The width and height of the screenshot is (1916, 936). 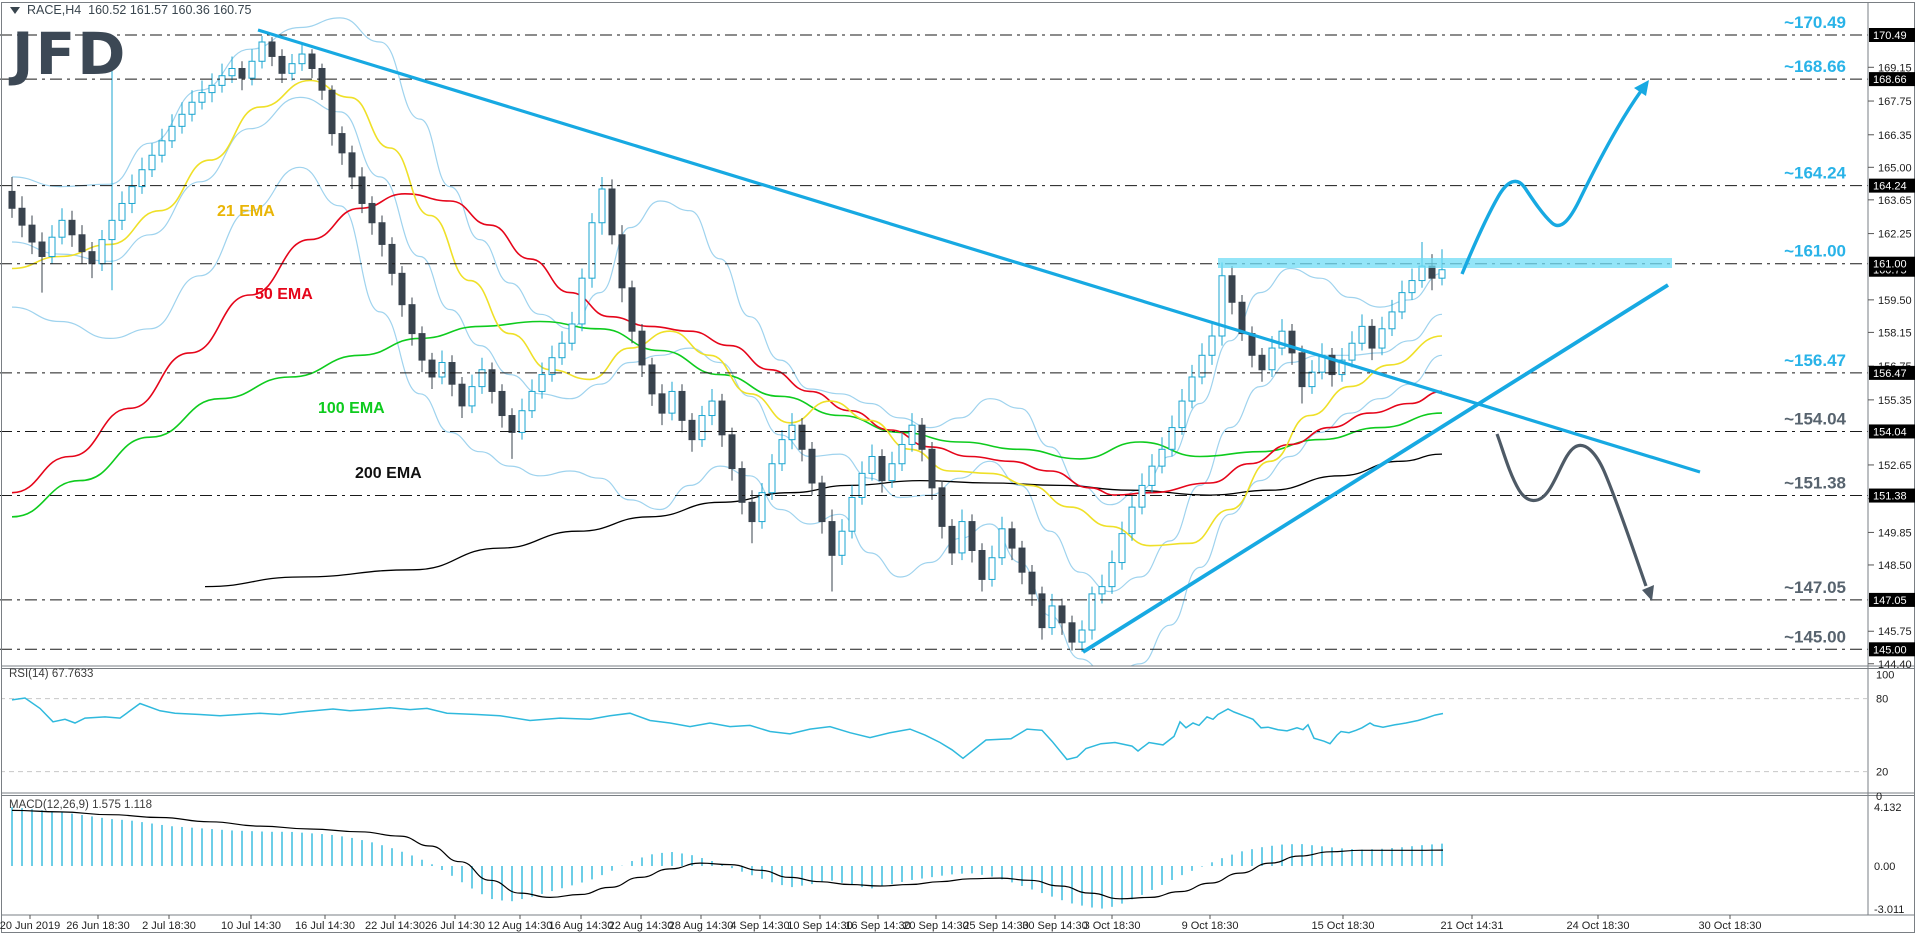 What do you see at coordinates (80, 805) in the screenshot?
I see `macd-indicator-label: MACD(12,26,9) 1.575 1.118` at bounding box center [80, 805].